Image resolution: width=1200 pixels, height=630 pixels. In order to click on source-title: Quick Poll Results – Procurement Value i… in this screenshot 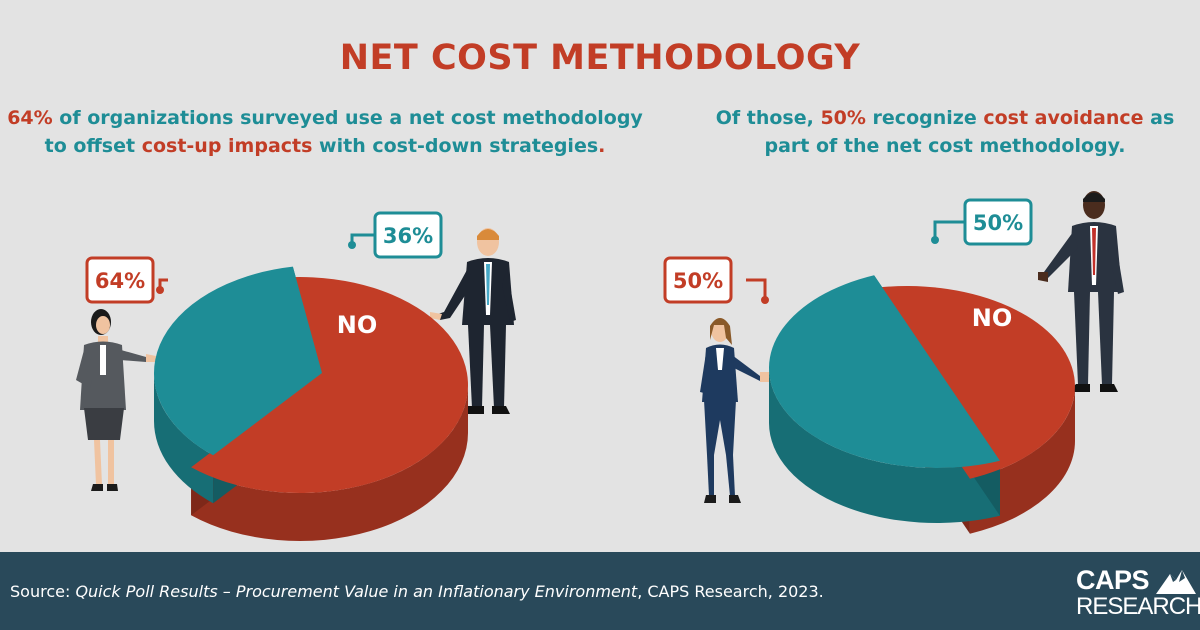, I will do `click(356, 591)`.